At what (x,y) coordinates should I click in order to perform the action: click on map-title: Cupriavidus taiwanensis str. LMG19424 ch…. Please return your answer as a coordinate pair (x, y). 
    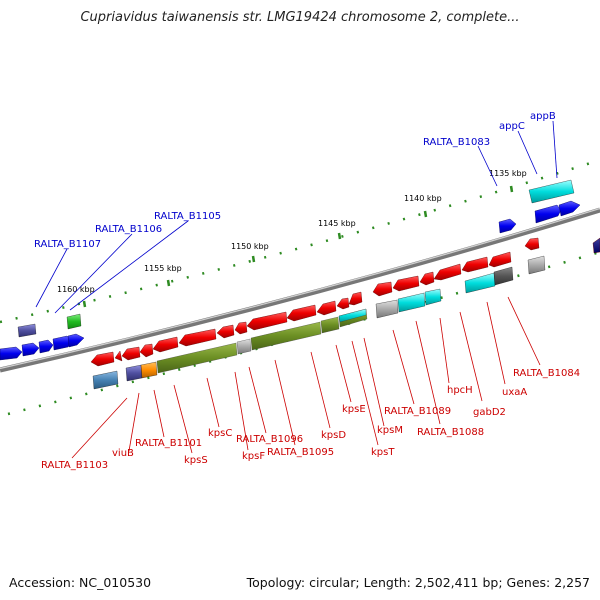
    Looking at the image, I should click on (300, 17).